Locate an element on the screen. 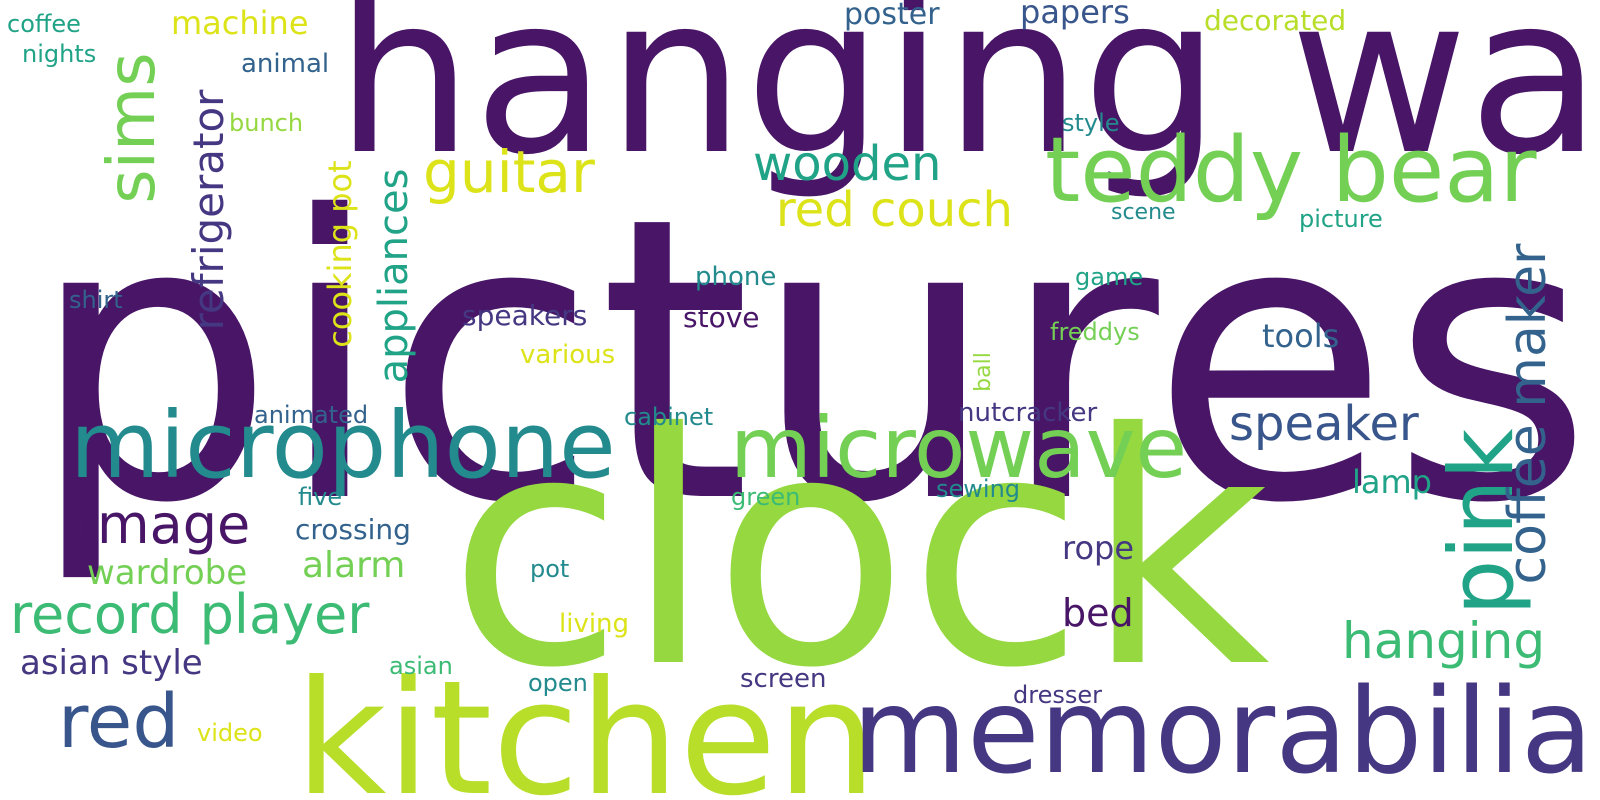  word-various: various is located at coordinates (568, 355).